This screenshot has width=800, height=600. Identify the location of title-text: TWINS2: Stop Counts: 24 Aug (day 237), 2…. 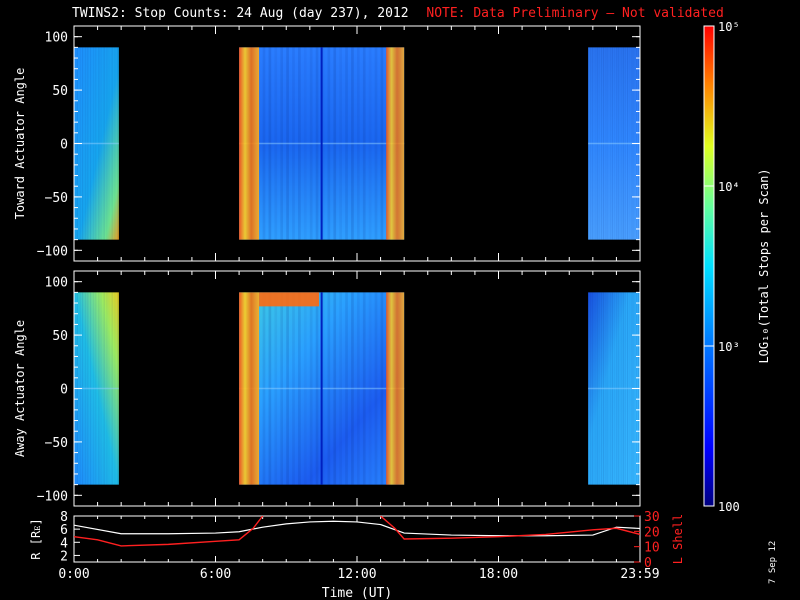
(240, 13).